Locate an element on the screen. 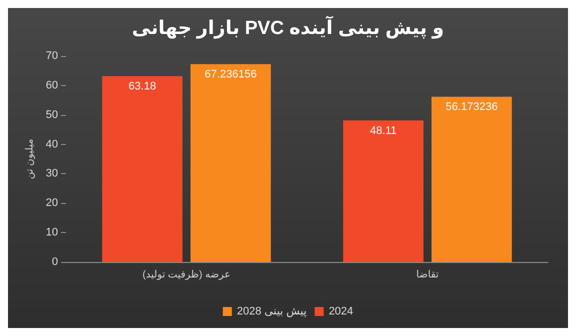 The image size is (576, 336). legend-label: 2024 is located at coordinates (341, 312).